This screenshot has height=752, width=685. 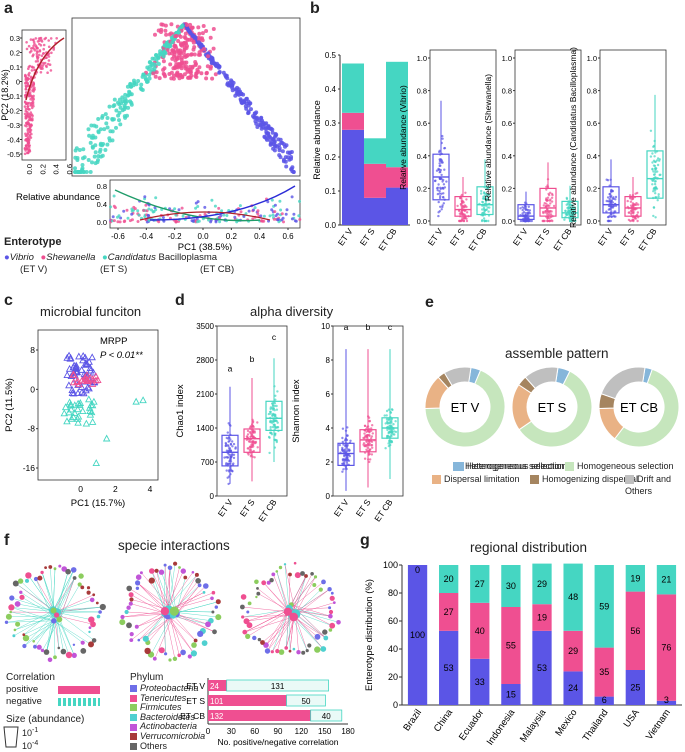 I want to click on left-ytick-label: -0.3, so click(x=13, y=125).